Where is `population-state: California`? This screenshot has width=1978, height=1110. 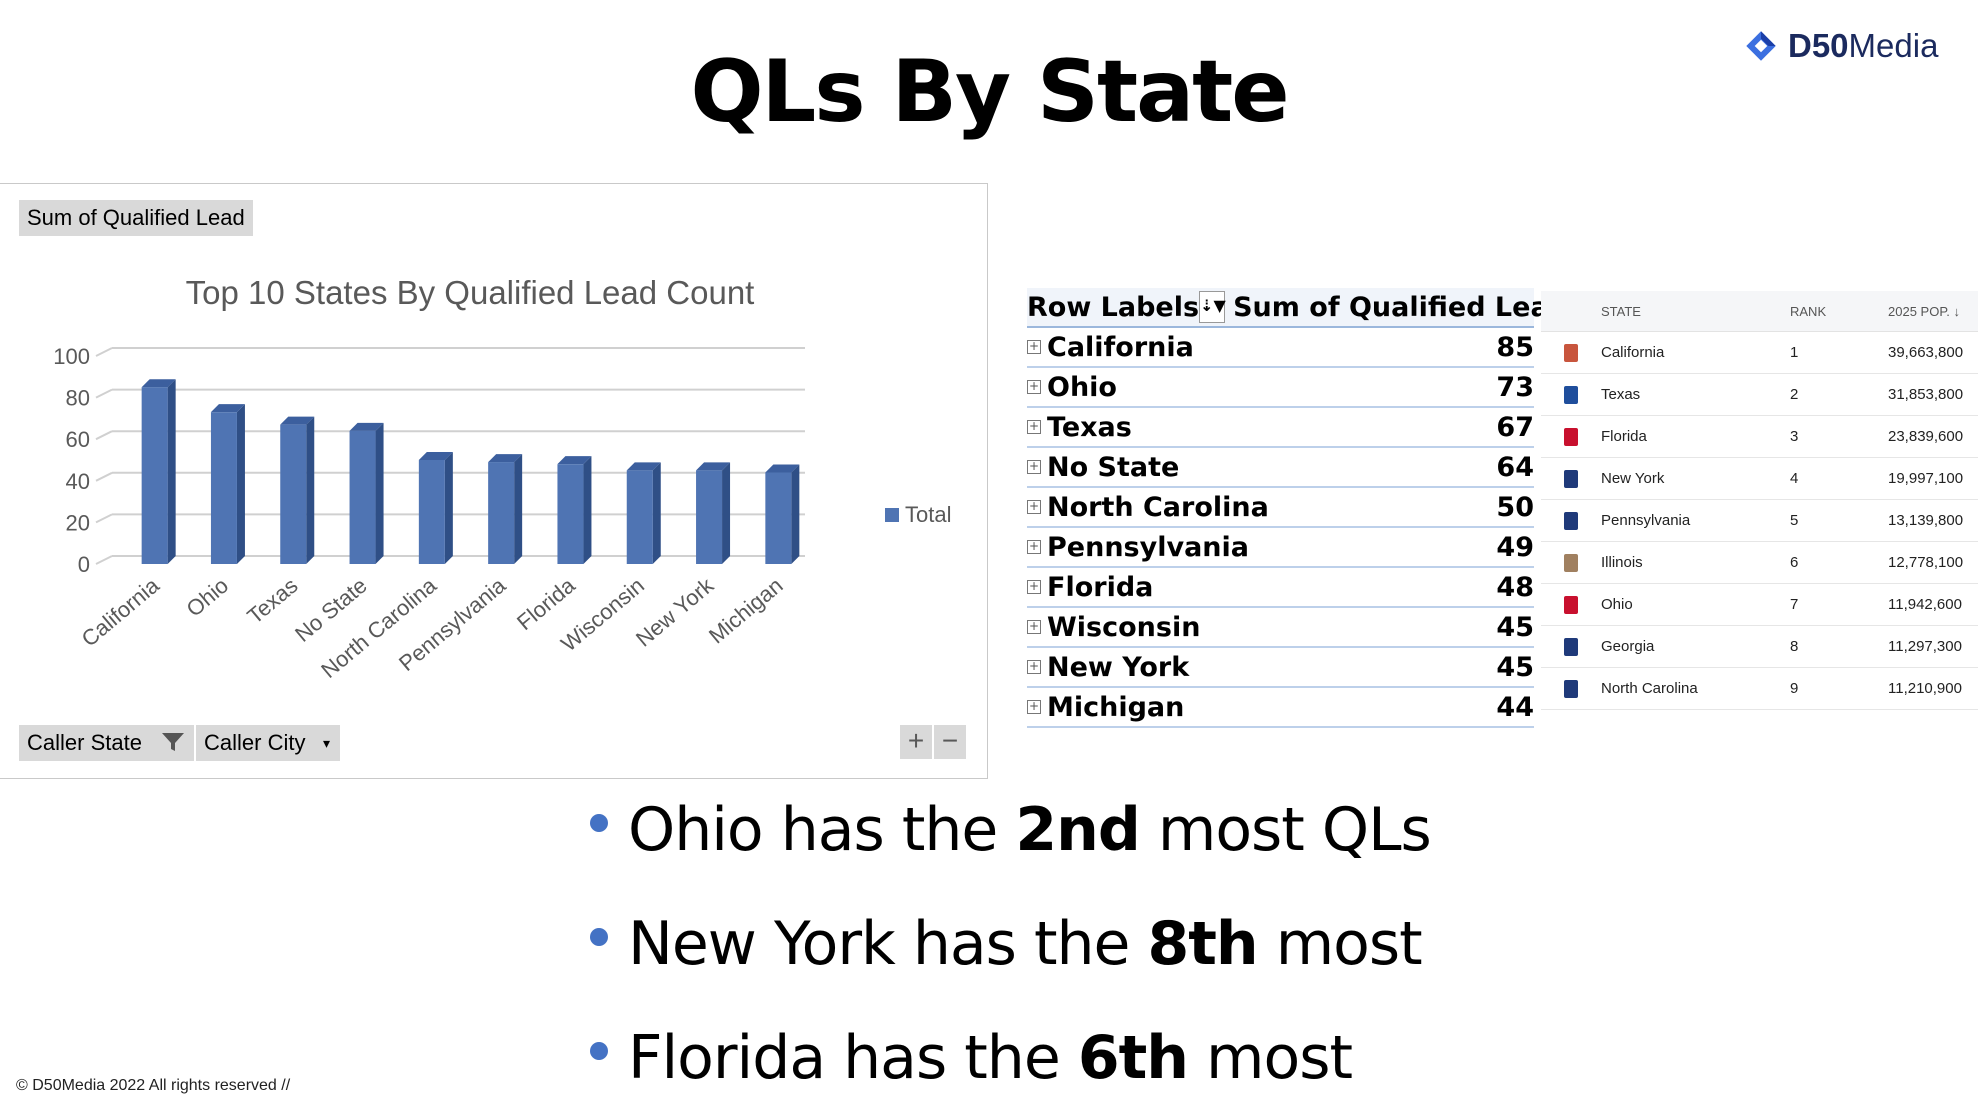 population-state: California is located at coordinates (1633, 352).